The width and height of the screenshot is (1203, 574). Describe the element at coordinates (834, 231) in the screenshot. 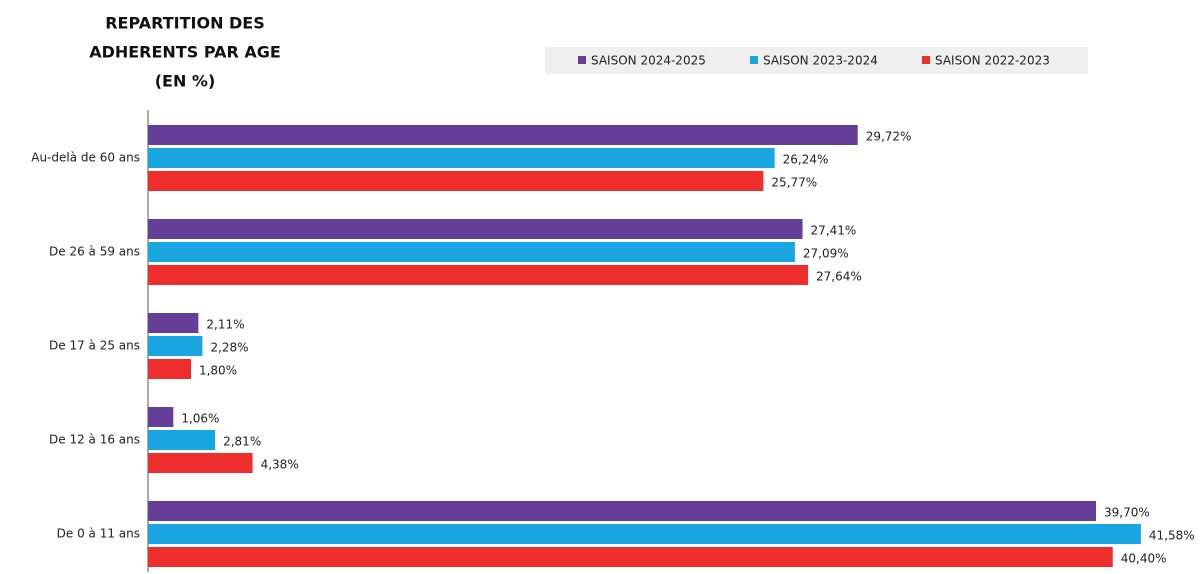

I see `data-label: 27,41%` at that location.